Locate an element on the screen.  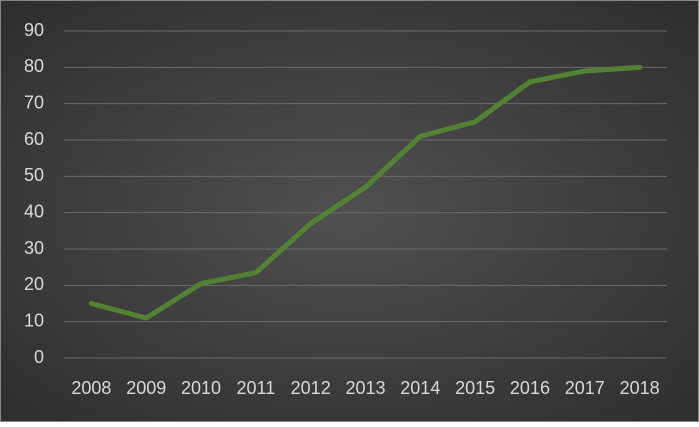
y-tick-label: 30 is located at coordinates (34, 248).